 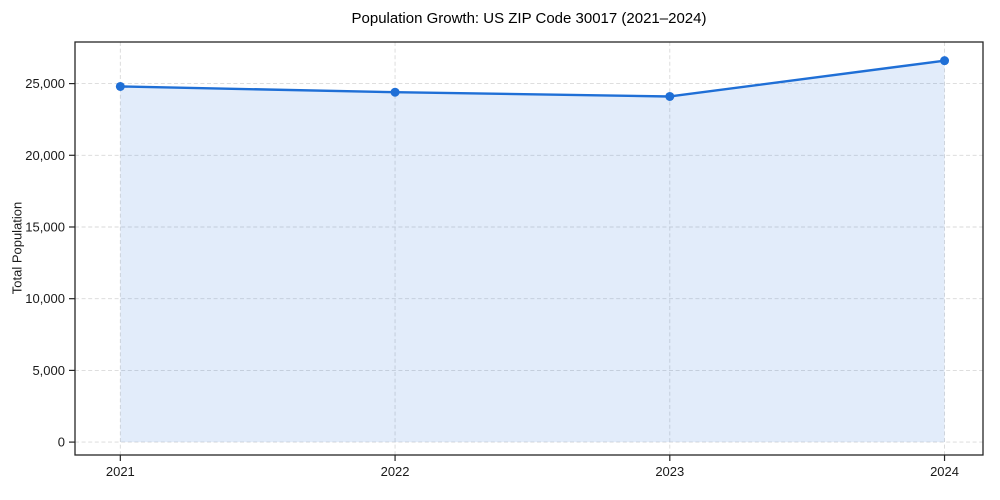 What do you see at coordinates (395, 471) in the screenshot?
I see `x-tick-label: 2022` at bounding box center [395, 471].